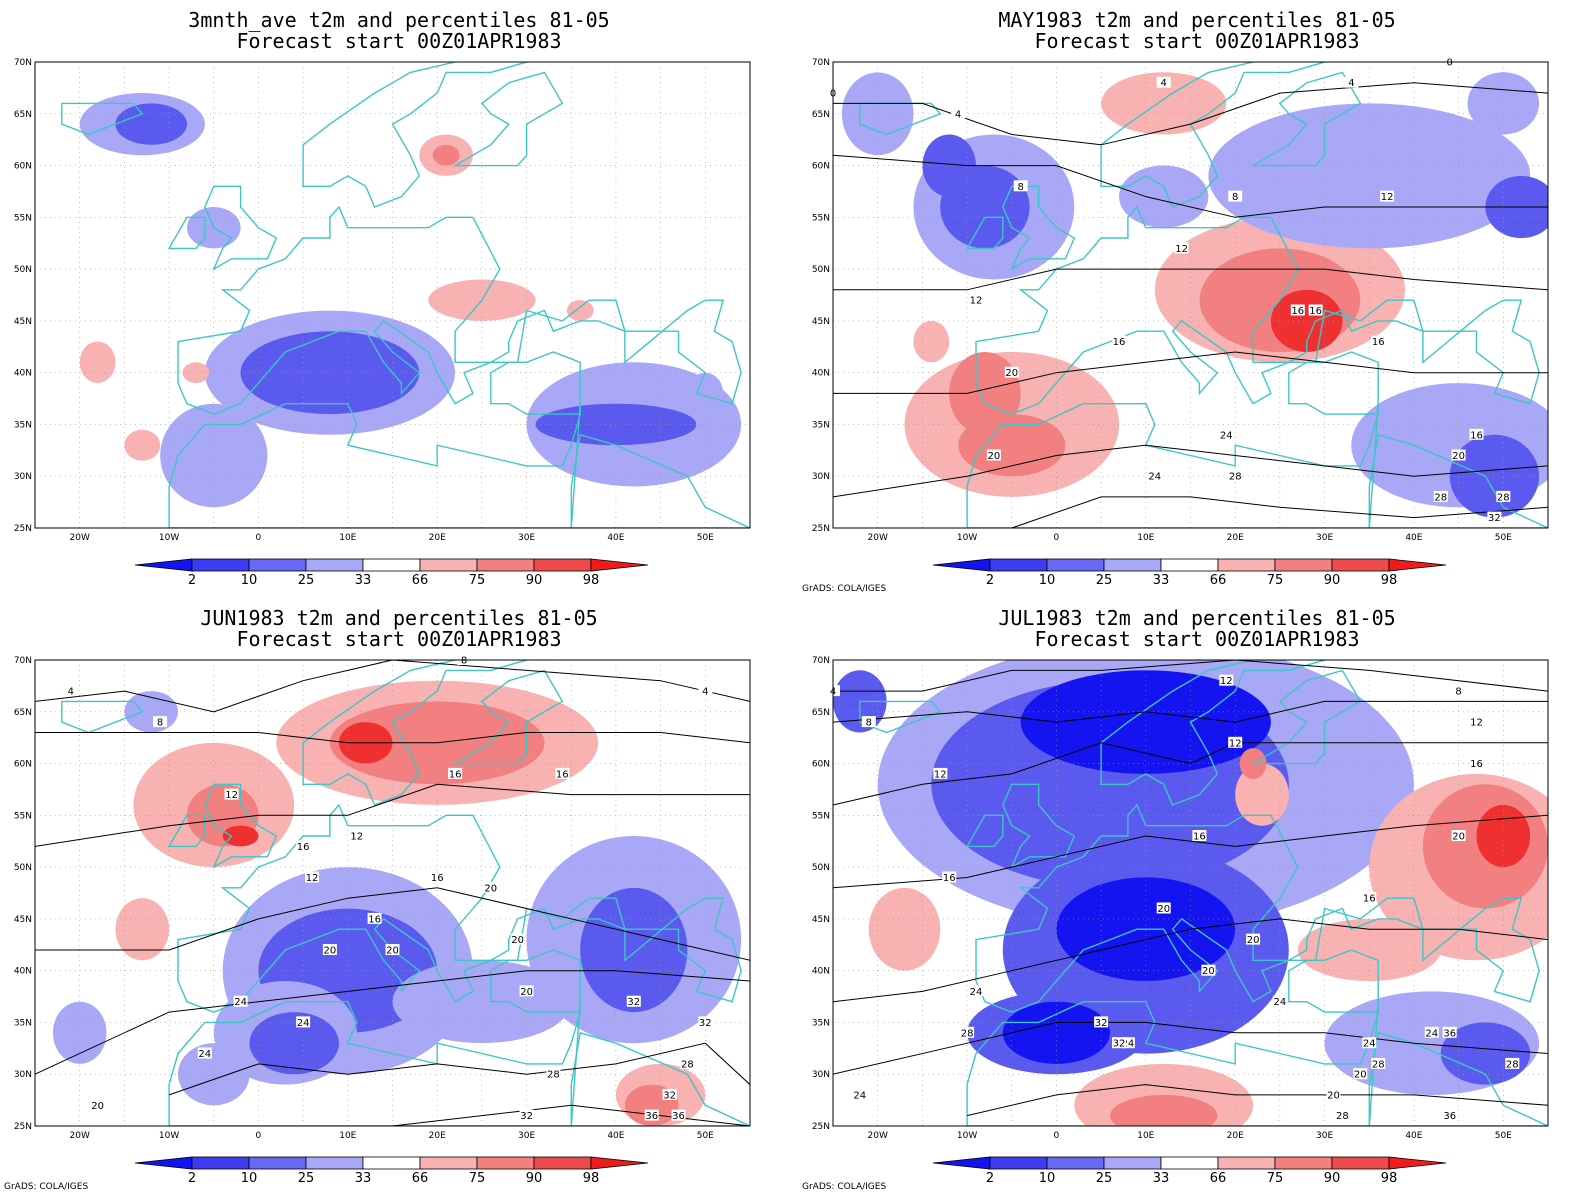 The image size is (1596, 1196). I want to click on panel-title: MAY1983 t2m and percentiles 81-05, so click(1197, 20).